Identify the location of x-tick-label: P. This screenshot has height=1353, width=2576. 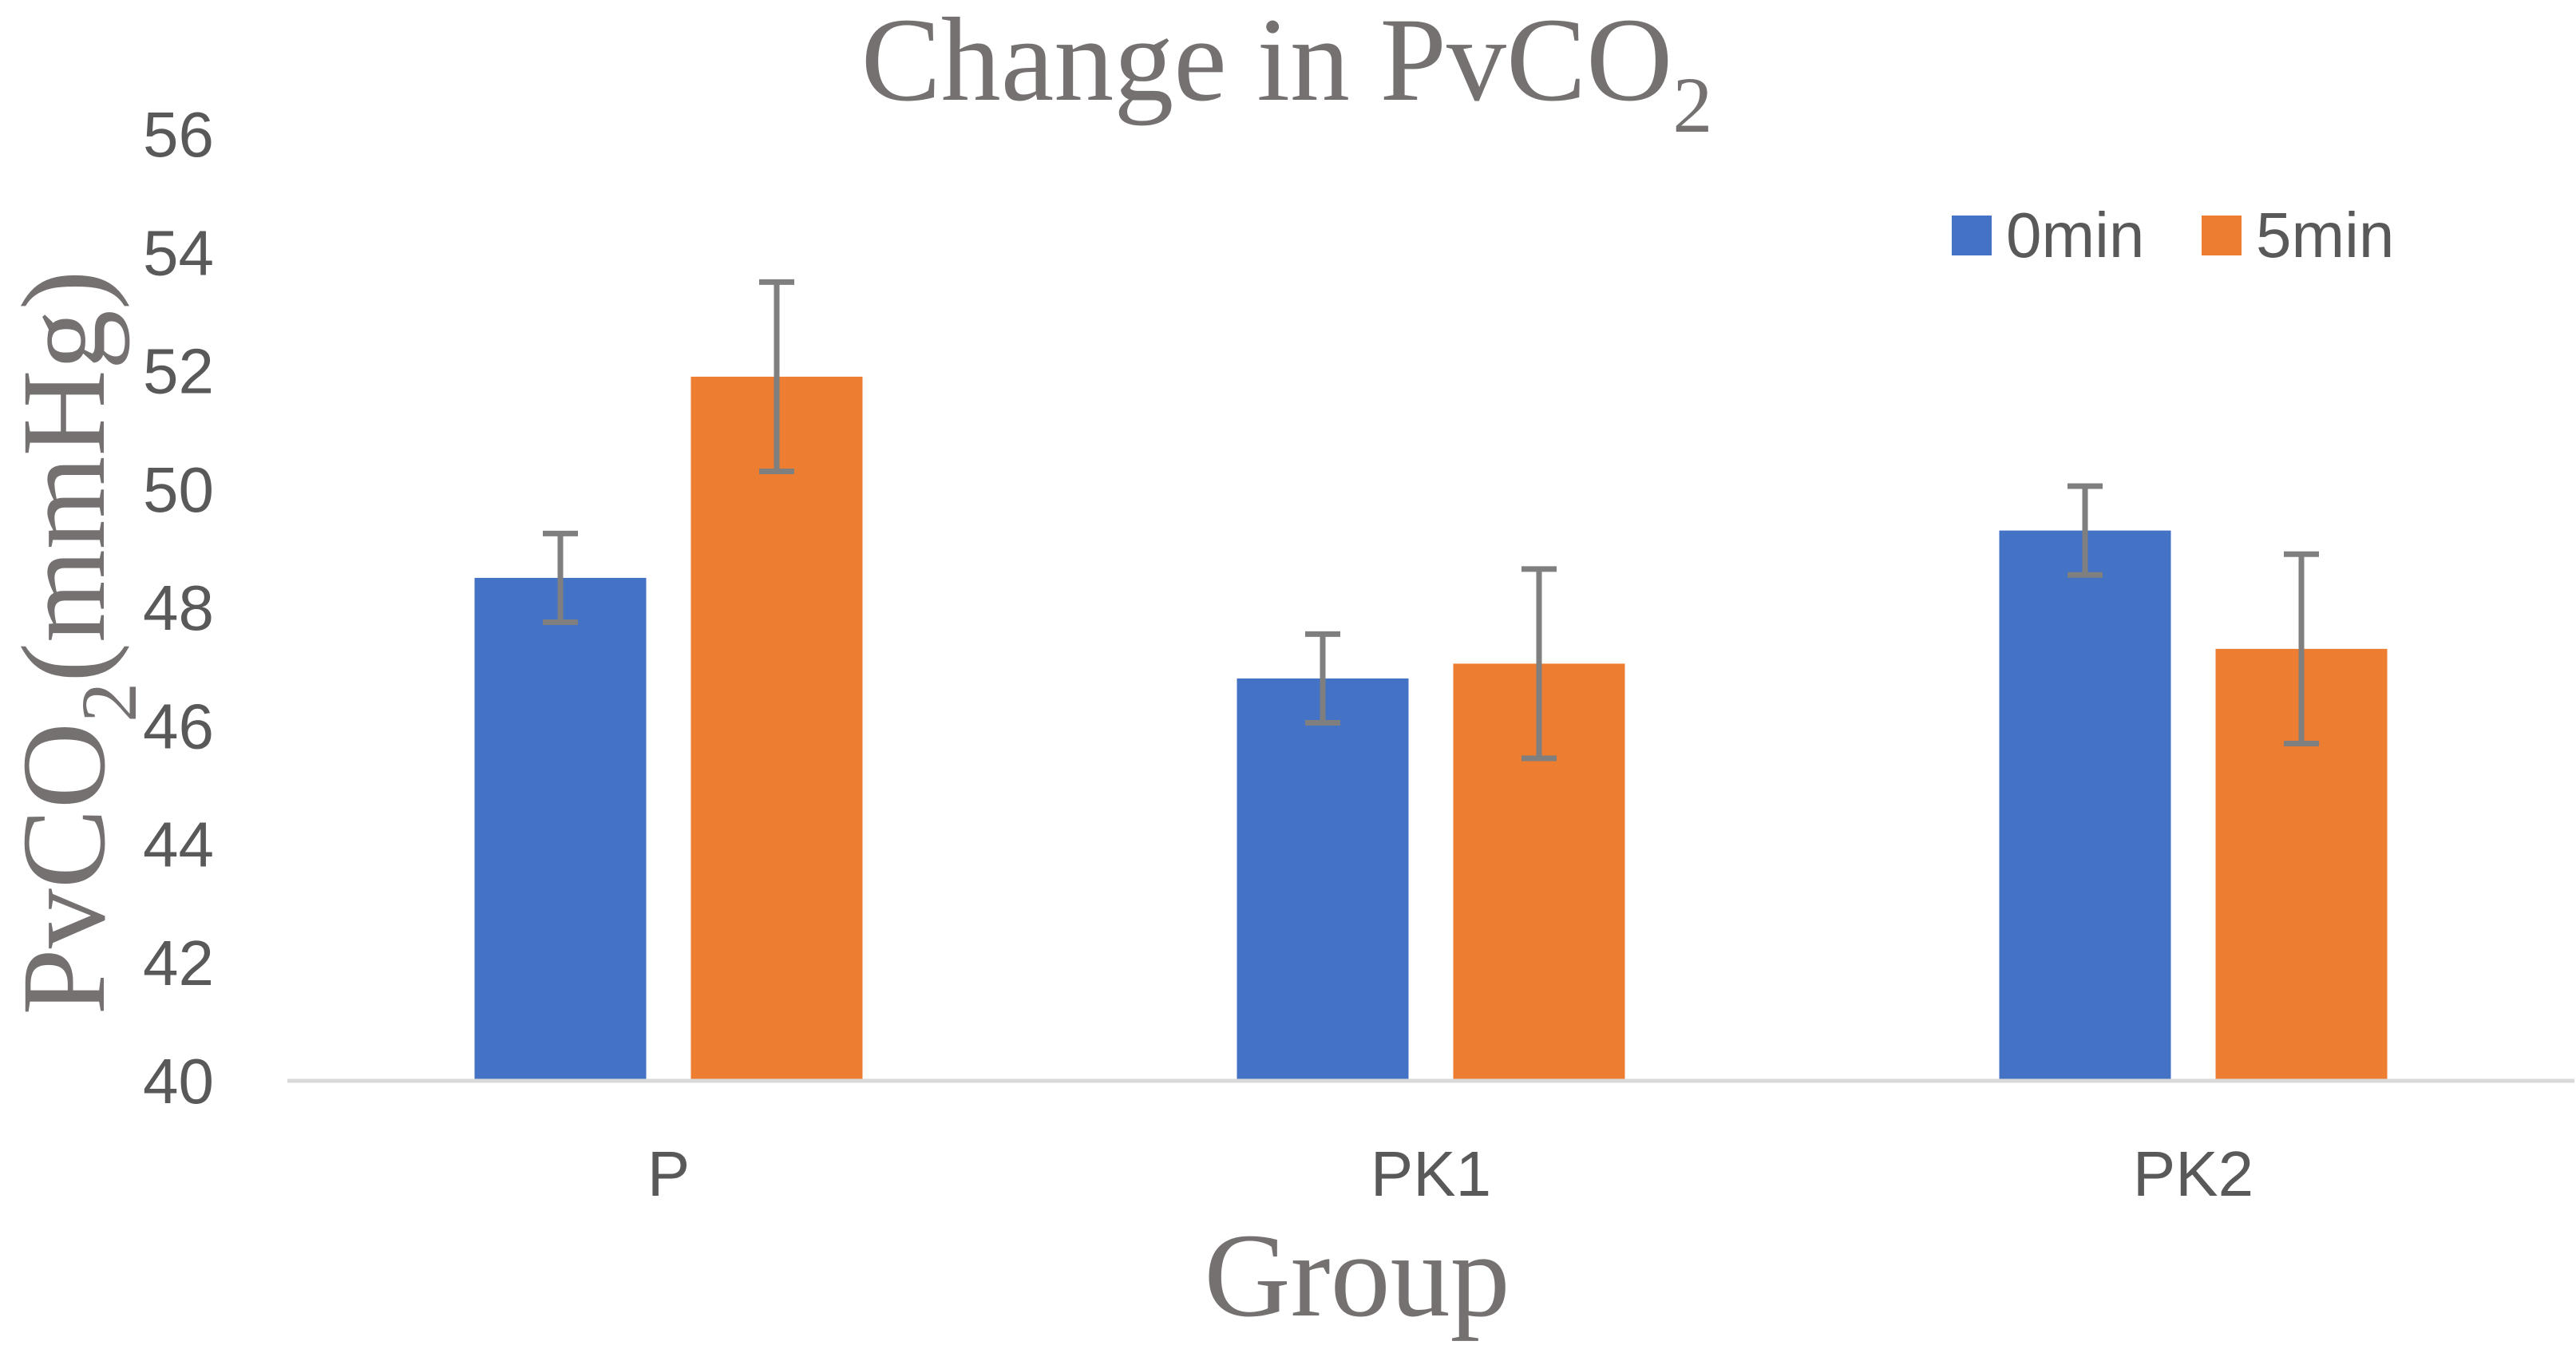
(669, 1173).